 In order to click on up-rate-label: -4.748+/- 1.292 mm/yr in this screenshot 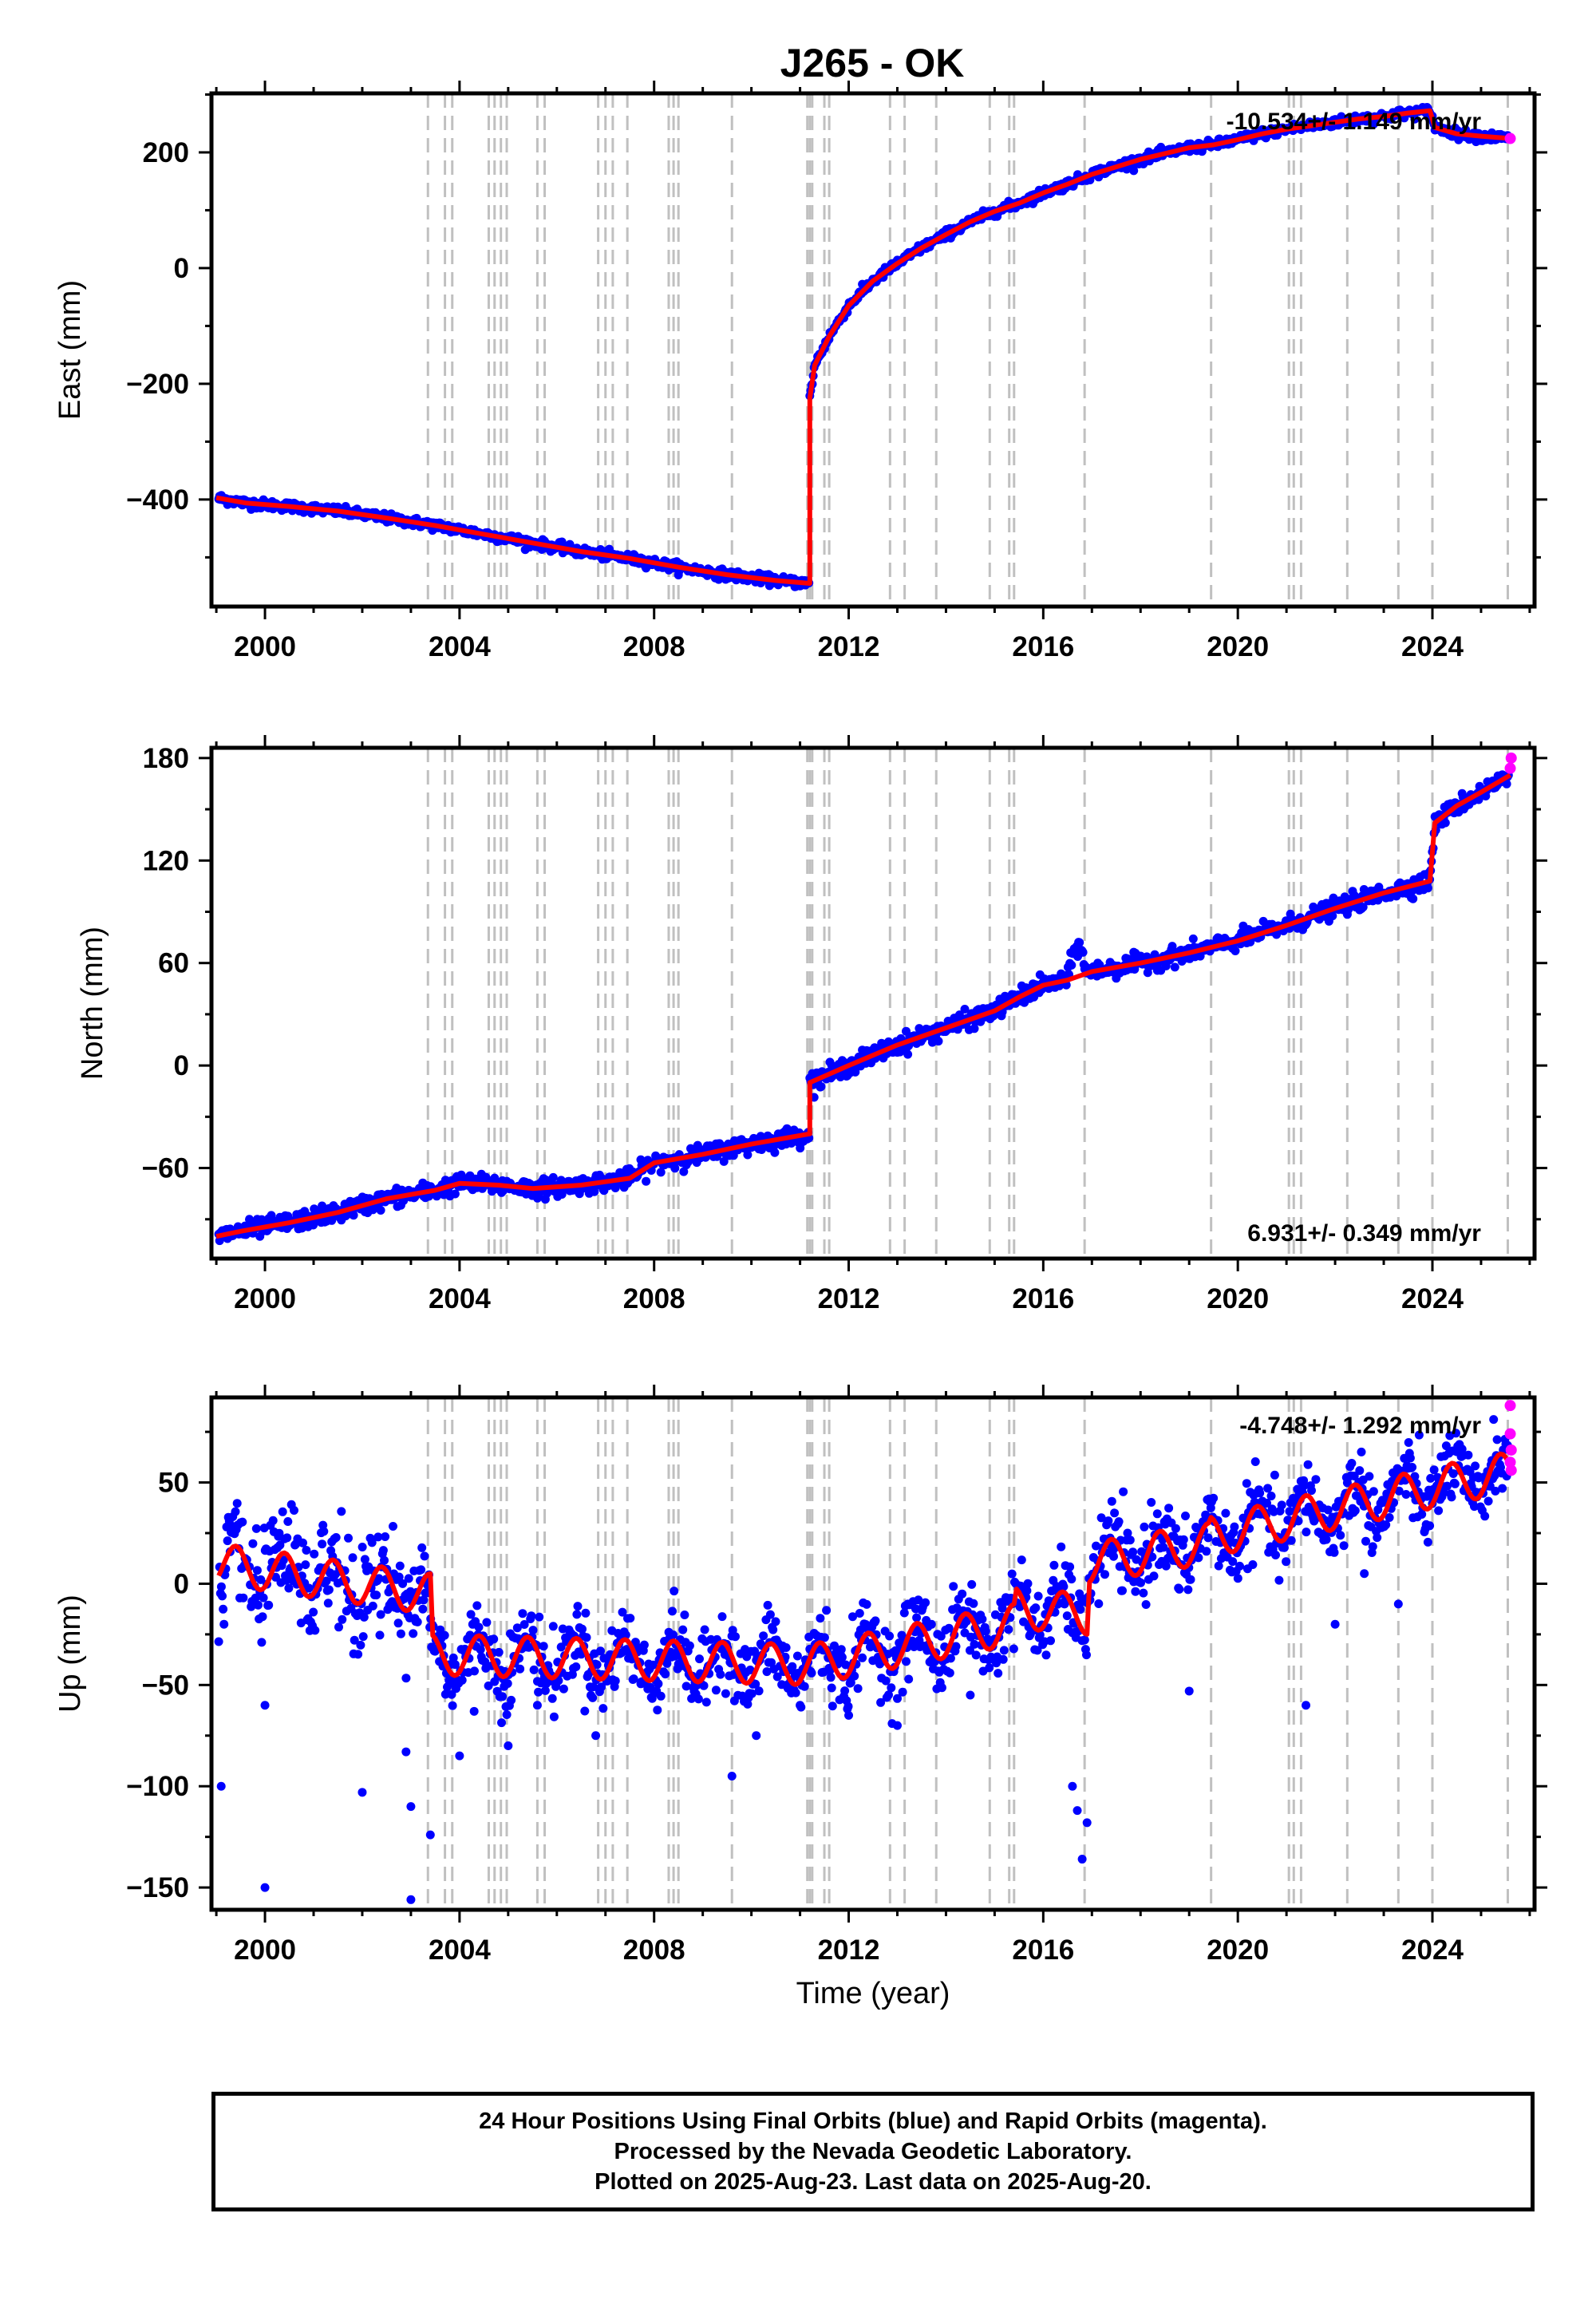, I will do `click(1360, 1426)`.